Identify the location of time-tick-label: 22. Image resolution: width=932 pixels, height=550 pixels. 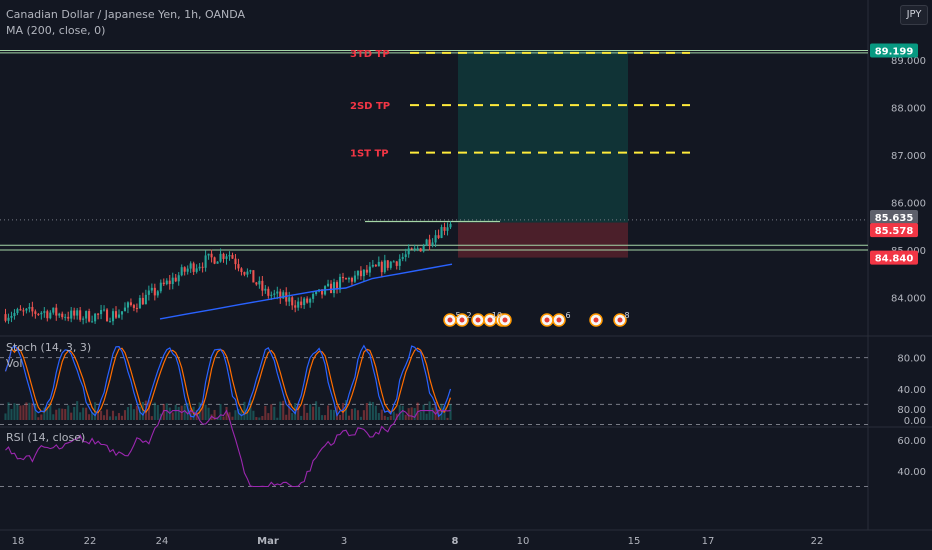
(817, 541).